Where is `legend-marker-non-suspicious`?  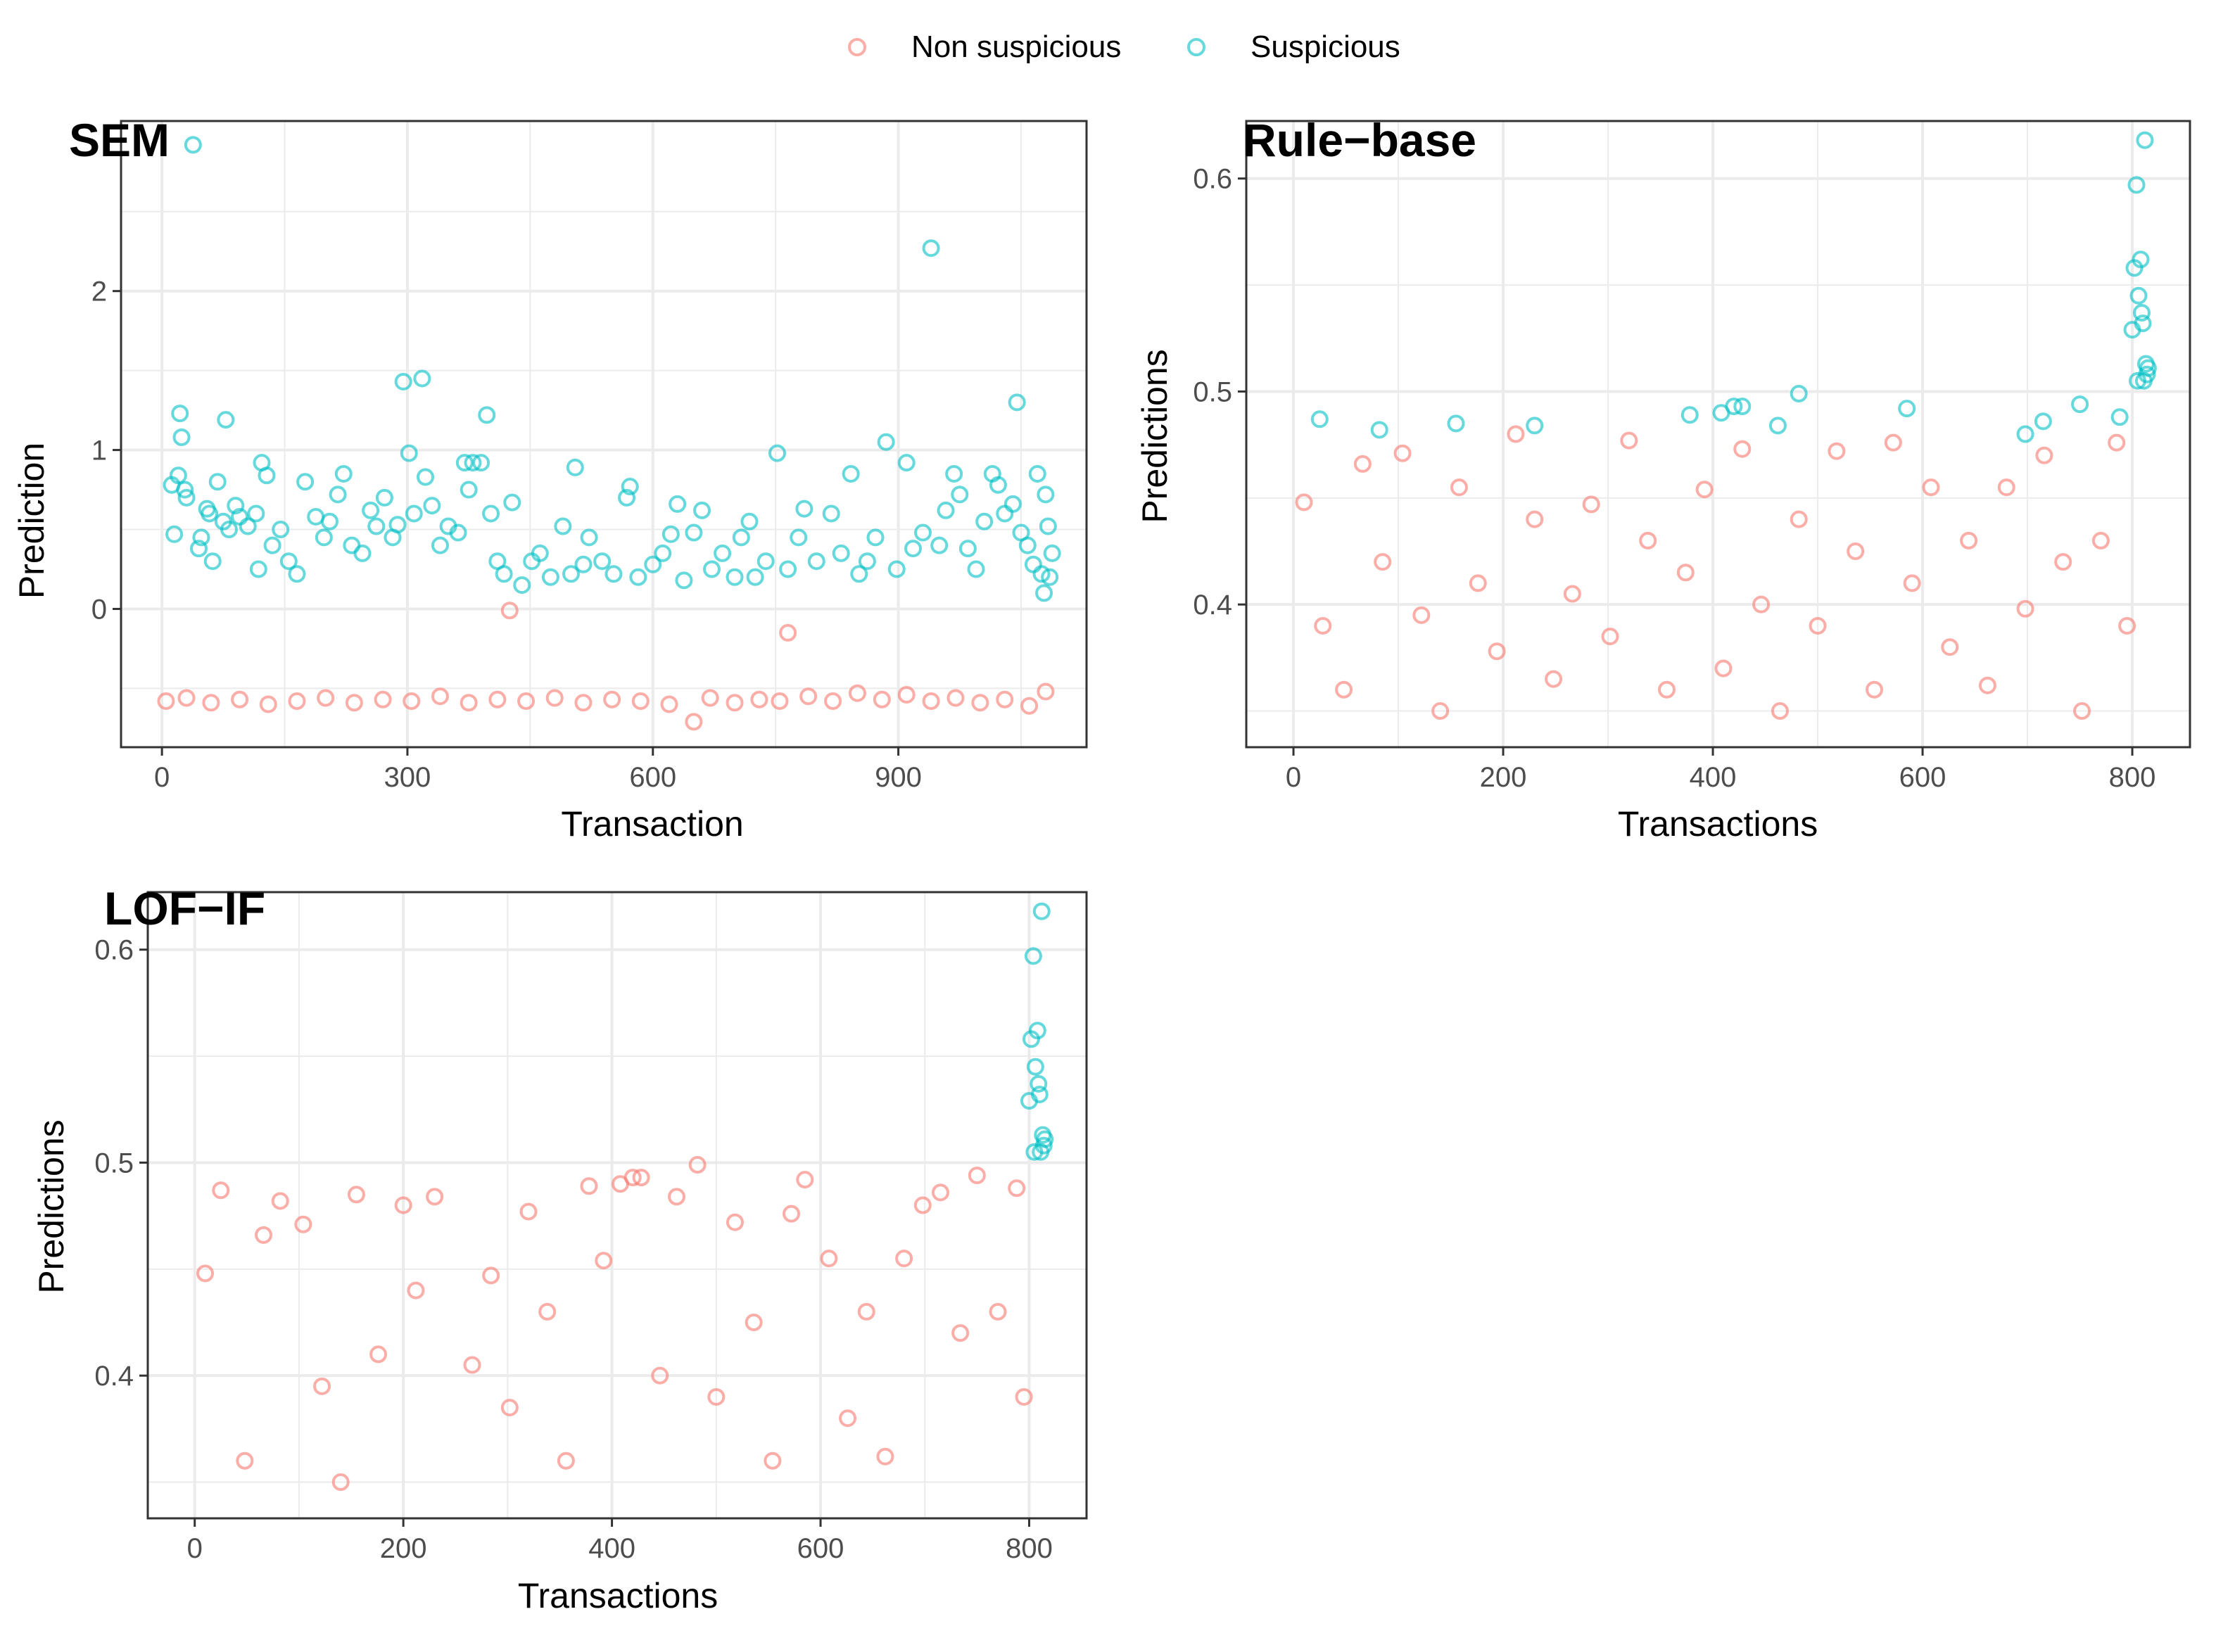 legend-marker-non-suspicious is located at coordinates (857, 47).